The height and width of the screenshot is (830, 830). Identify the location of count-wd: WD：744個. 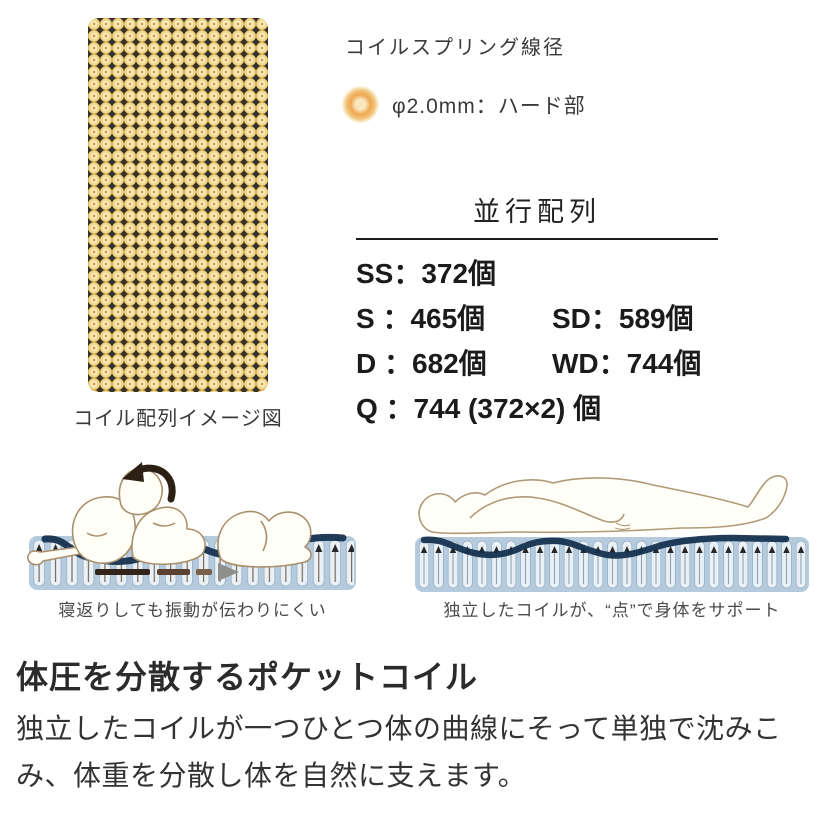
(627, 363).